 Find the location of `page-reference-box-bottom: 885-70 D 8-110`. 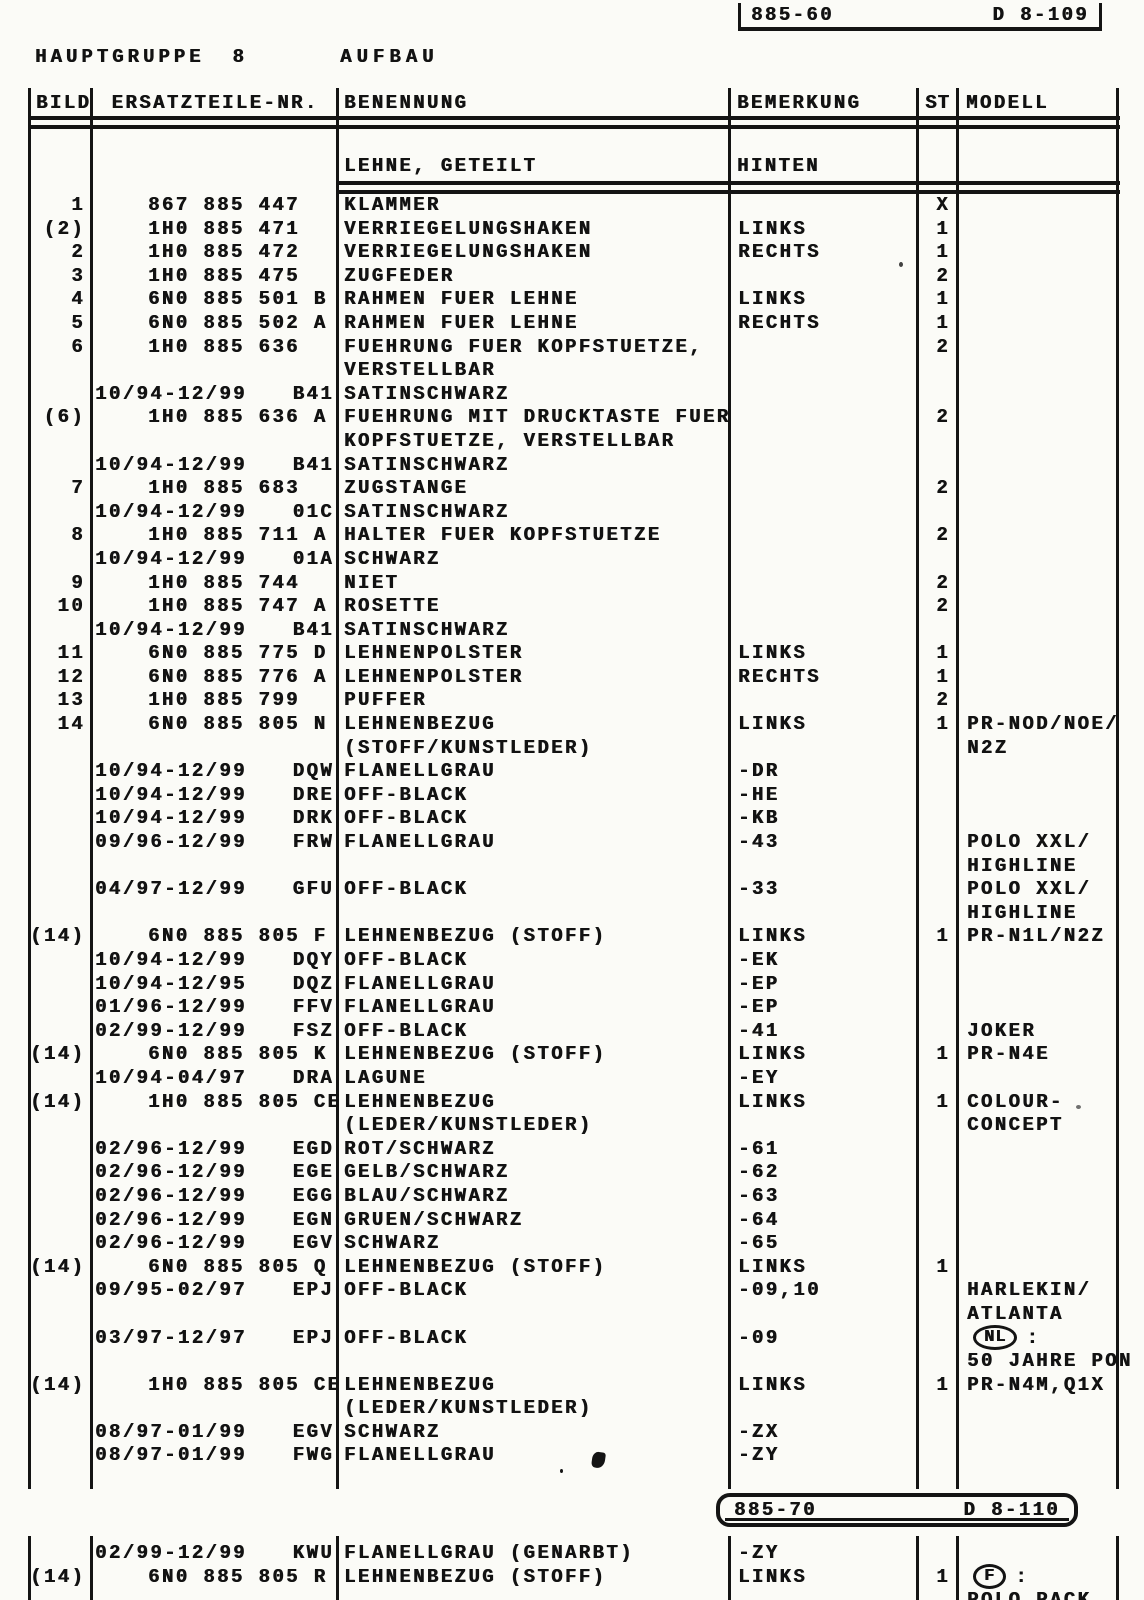

page-reference-box-bottom: 885-70 D 8-110 is located at coordinates (897, 1510).